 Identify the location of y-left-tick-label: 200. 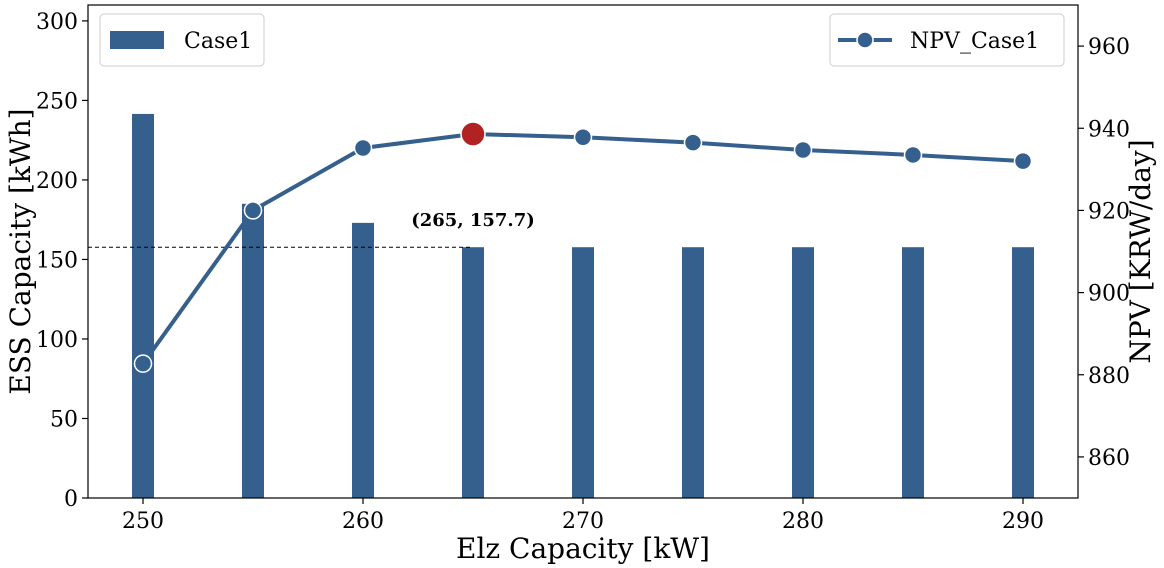
(57, 181).